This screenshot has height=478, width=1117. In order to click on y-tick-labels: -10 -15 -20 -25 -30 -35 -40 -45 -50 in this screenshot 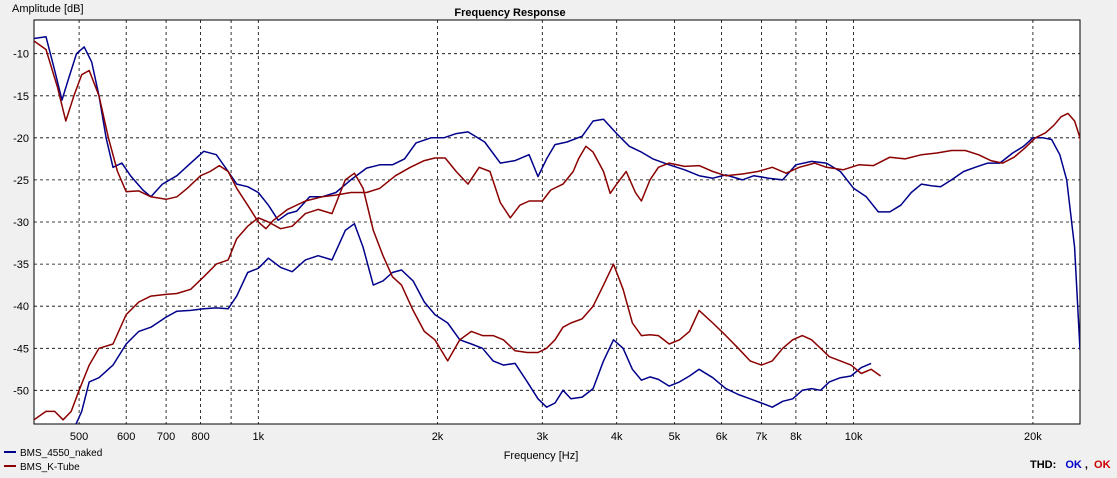, I will do `click(21, 223)`.